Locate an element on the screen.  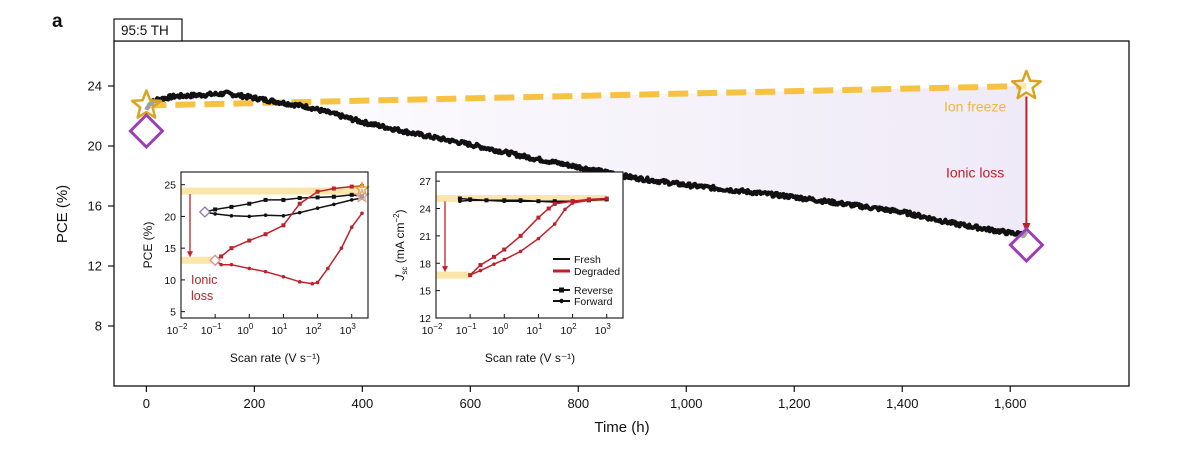
in1-y-tick-label-1: 10 is located at coordinates (170, 281).